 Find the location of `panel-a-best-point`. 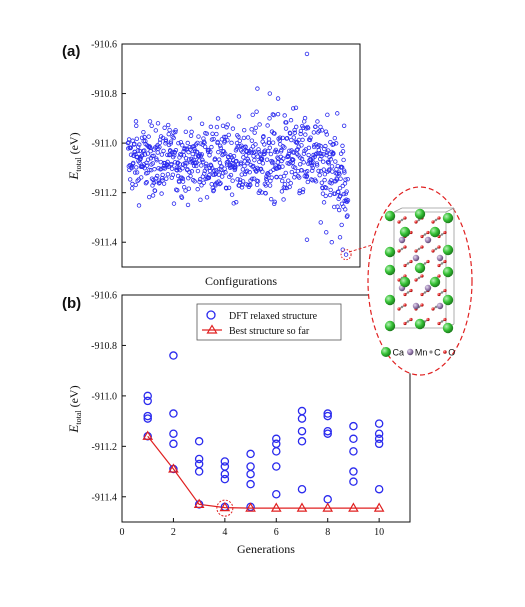

panel-a-best-point is located at coordinates (346, 254).